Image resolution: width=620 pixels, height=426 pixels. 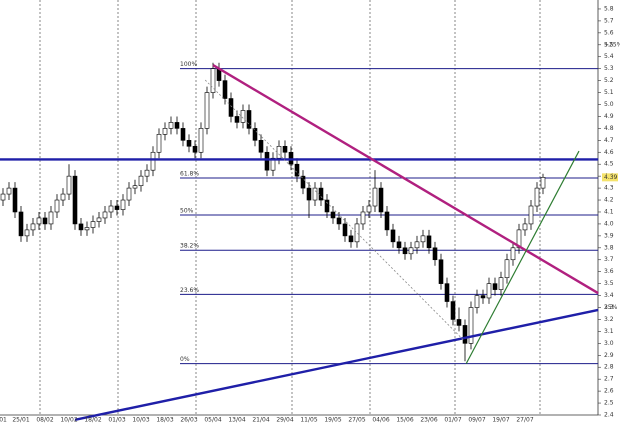 I want to click on x-tick-label: 01, so click(x=3, y=420).